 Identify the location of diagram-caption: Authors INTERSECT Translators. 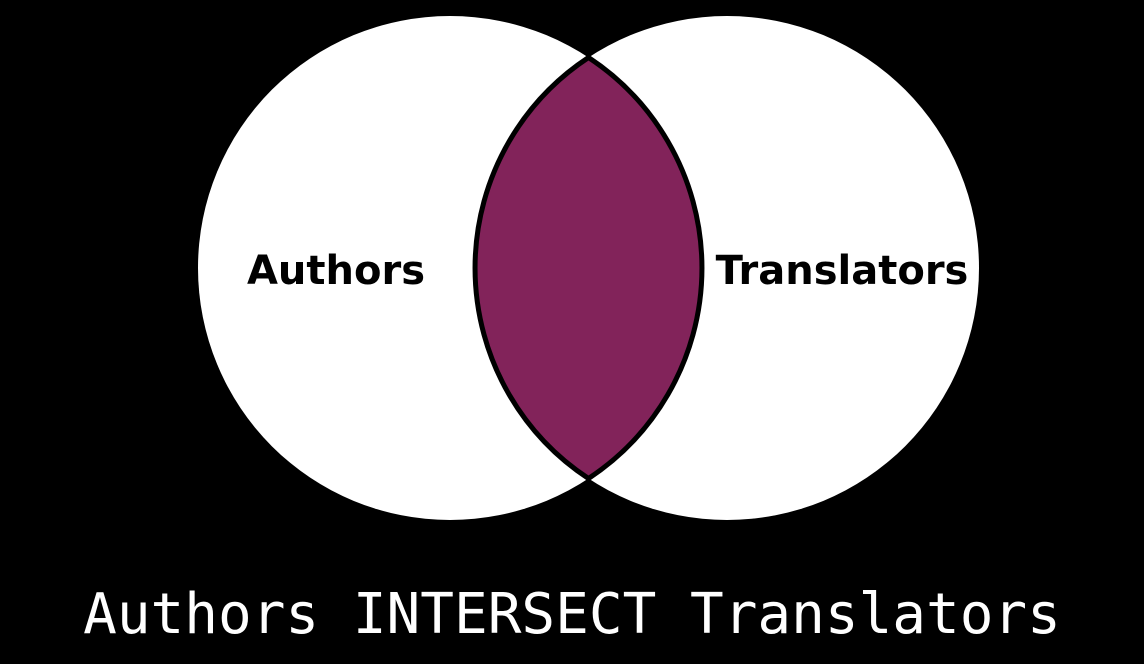
(572, 614).